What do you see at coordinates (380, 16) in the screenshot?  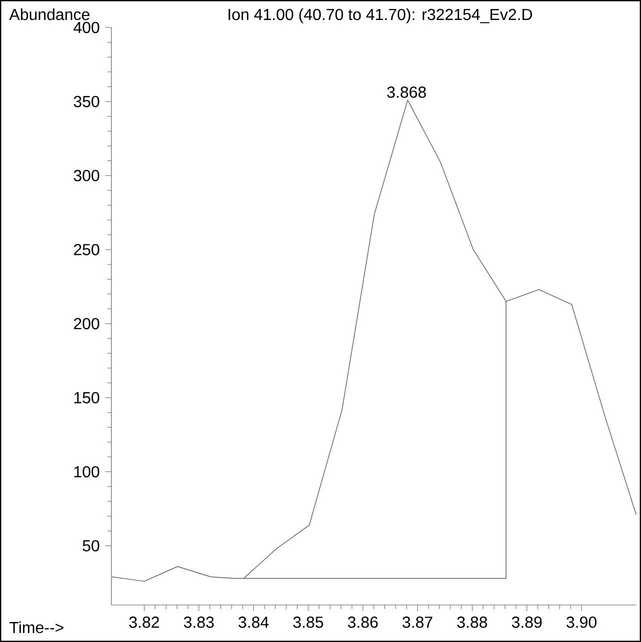 I see `chart-title: Ion 41.00 (40.70 to 41.70): r322154_Ev2.D` at bounding box center [380, 16].